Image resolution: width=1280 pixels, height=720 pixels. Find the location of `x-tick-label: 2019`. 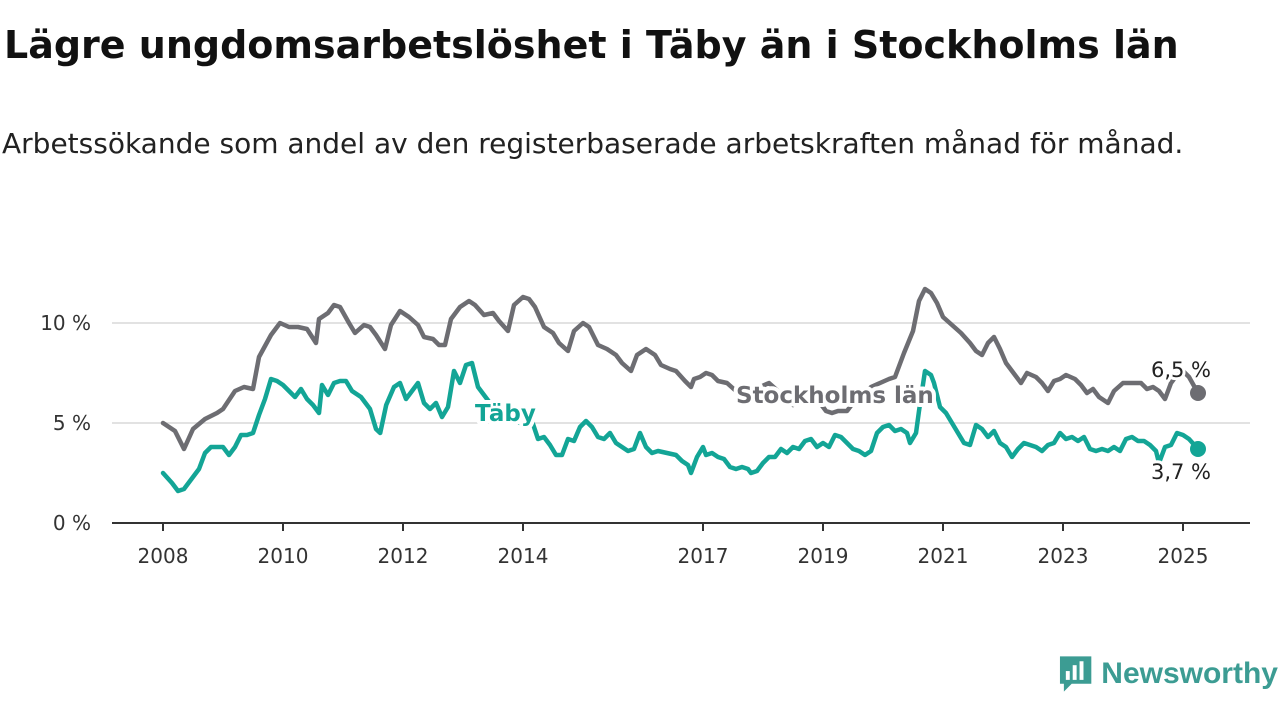

x-tick-label: 2019 is located at coordinates (823, 556).